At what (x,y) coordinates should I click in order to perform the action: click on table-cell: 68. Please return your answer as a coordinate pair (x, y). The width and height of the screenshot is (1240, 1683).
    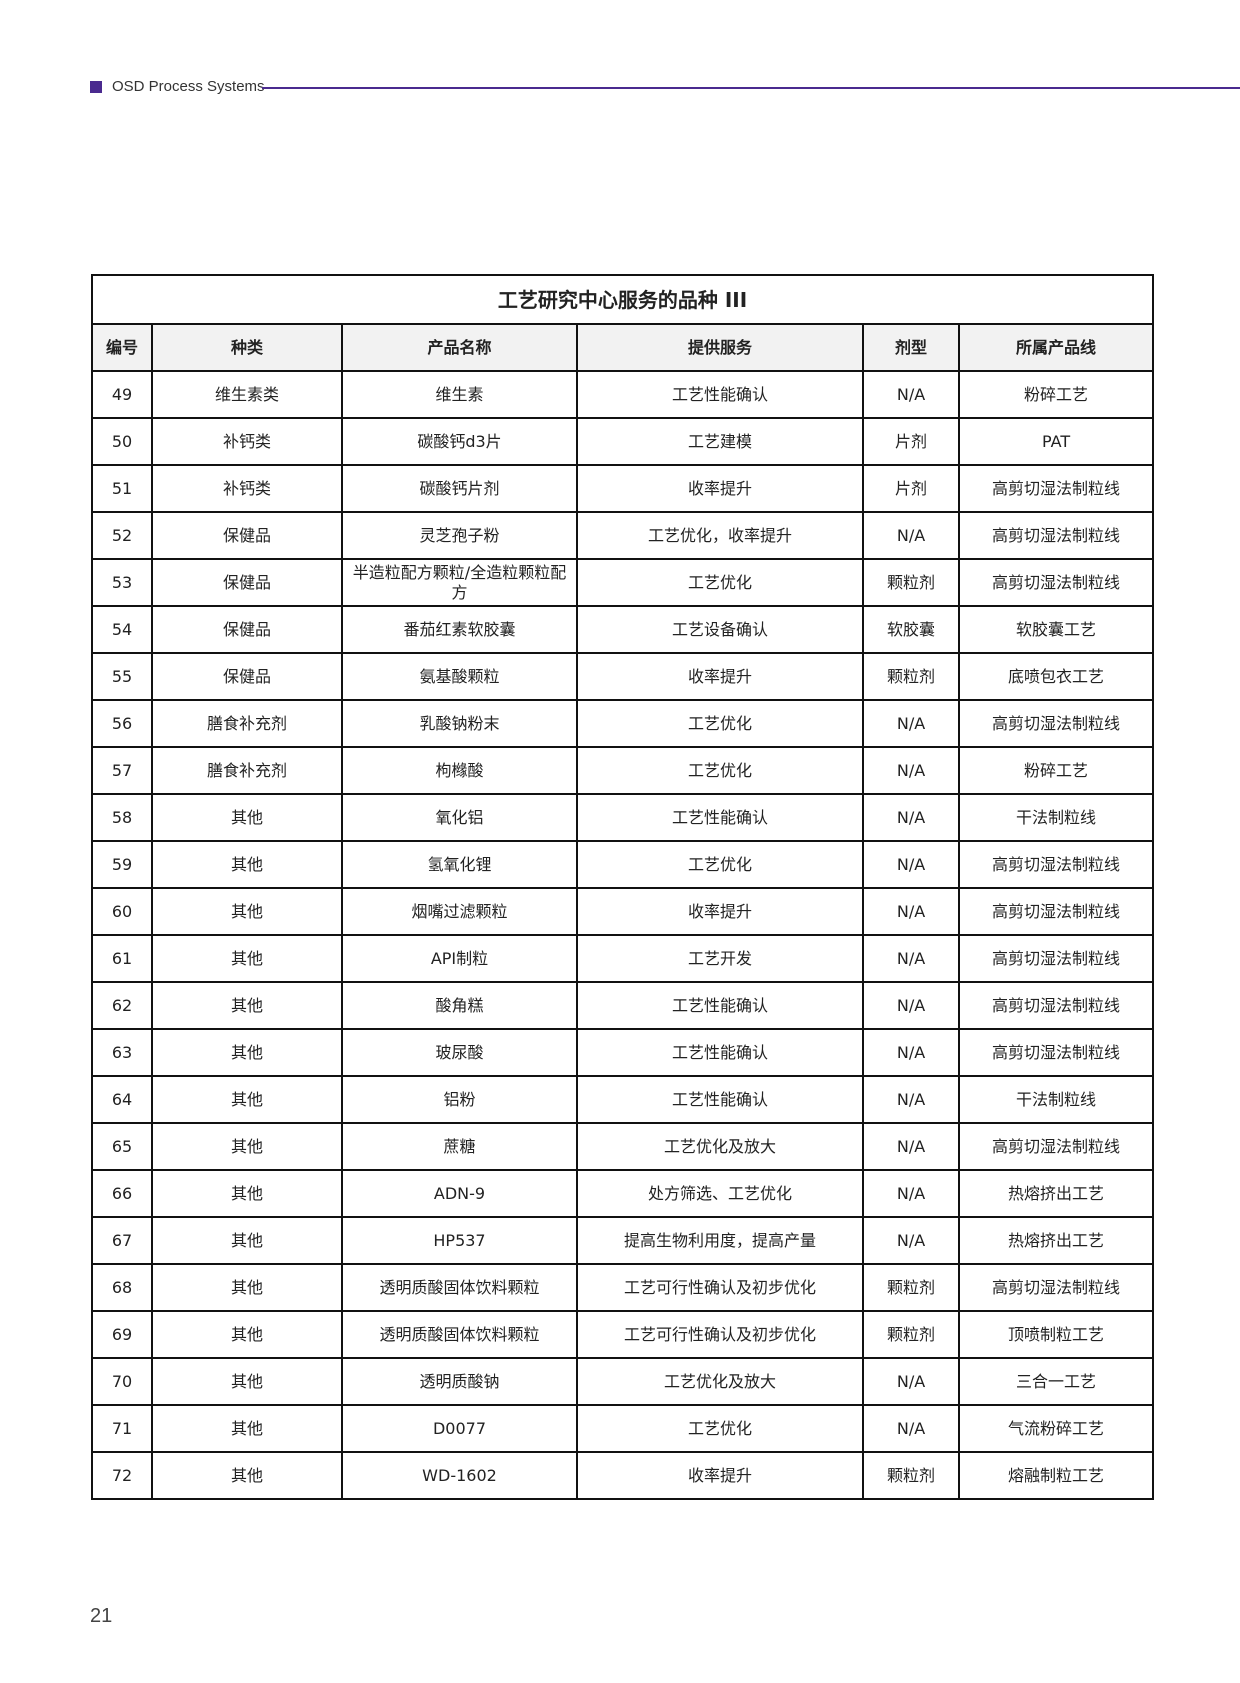
    Looking at the image, I should click on (122, 1287).